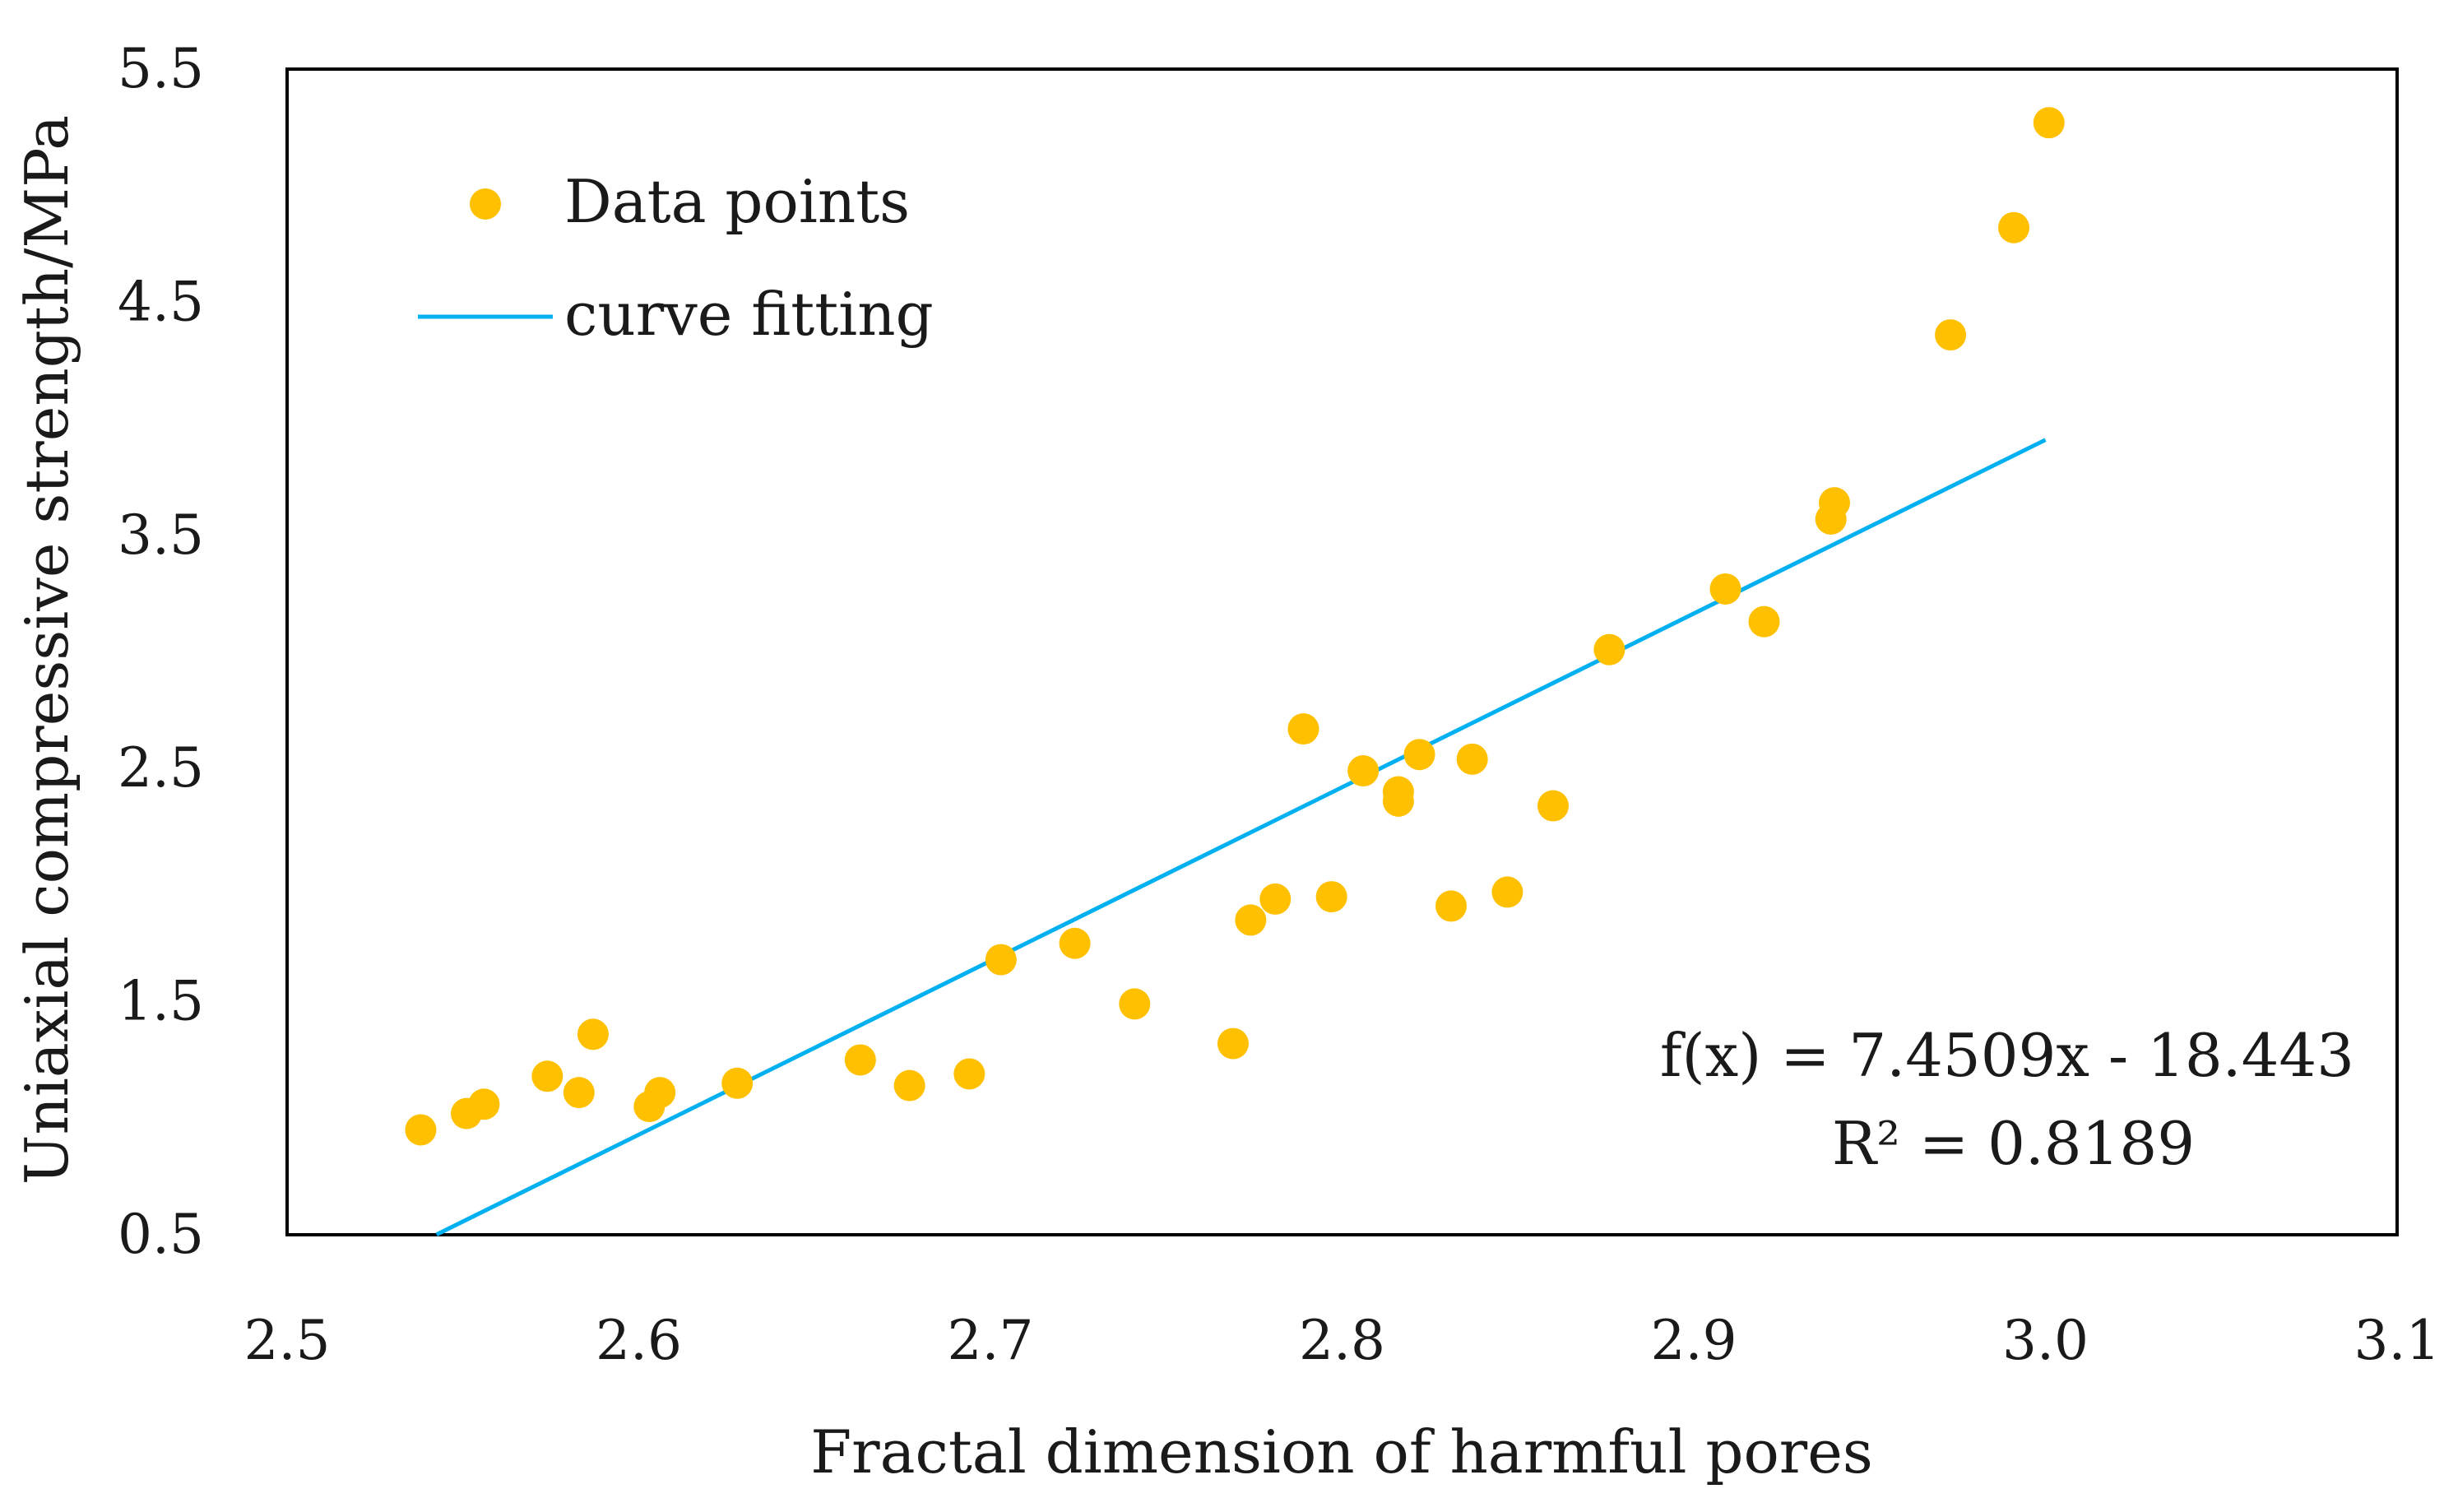 The image size is (2444, 1512). What do you see at coordinates (485, 204) in the screenshot?
I see `legend-marker-data-points` at bounding box center [485, 204].